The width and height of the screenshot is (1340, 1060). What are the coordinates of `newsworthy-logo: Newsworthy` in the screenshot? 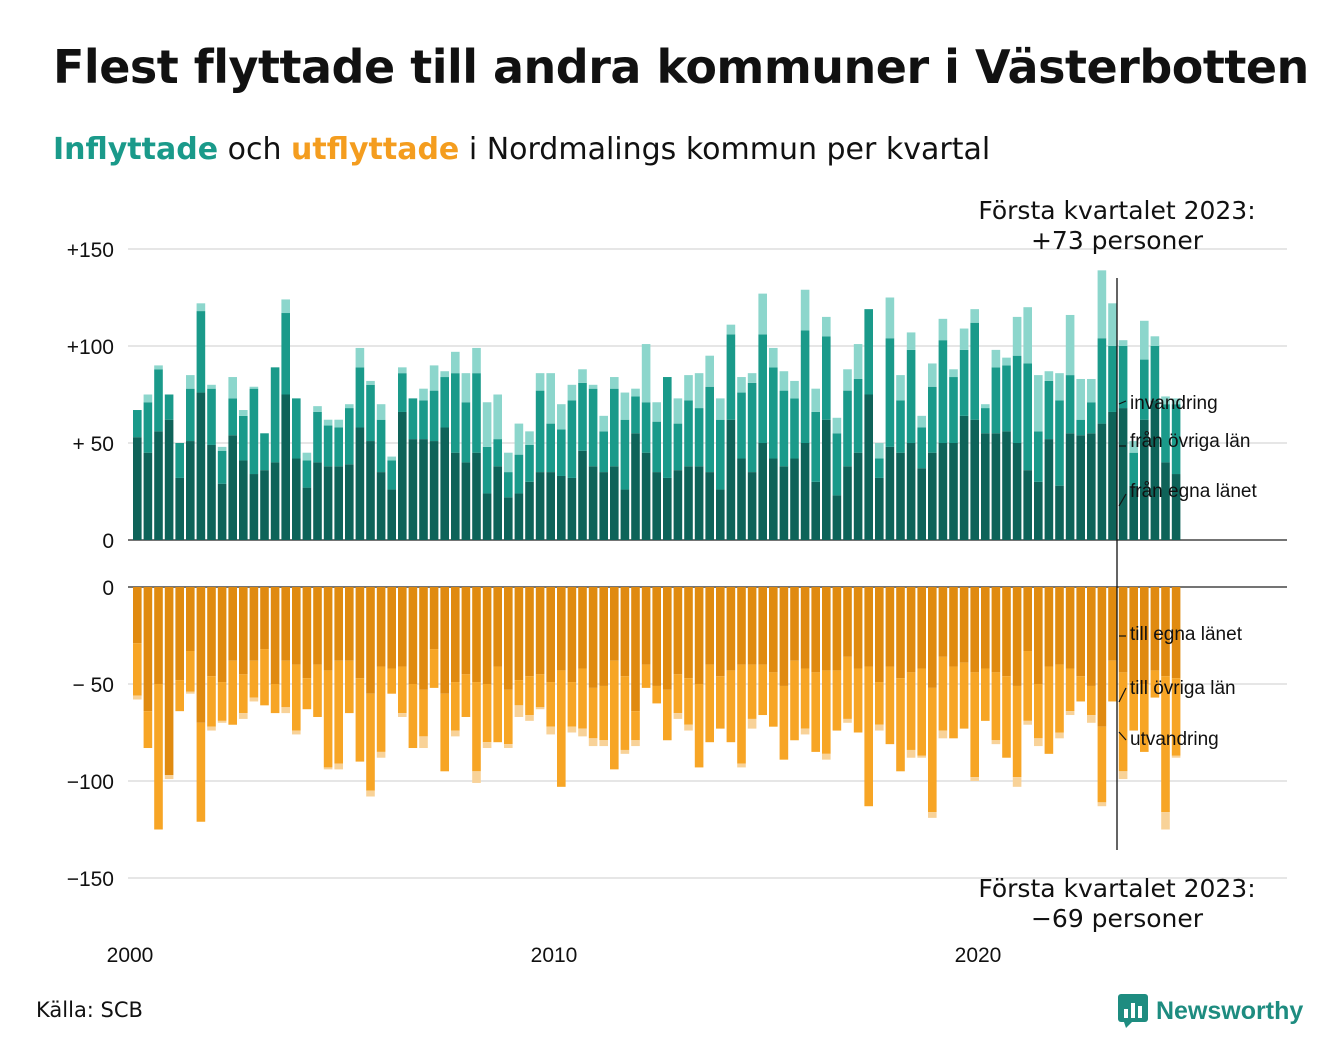 It's located at (1210, 1011).